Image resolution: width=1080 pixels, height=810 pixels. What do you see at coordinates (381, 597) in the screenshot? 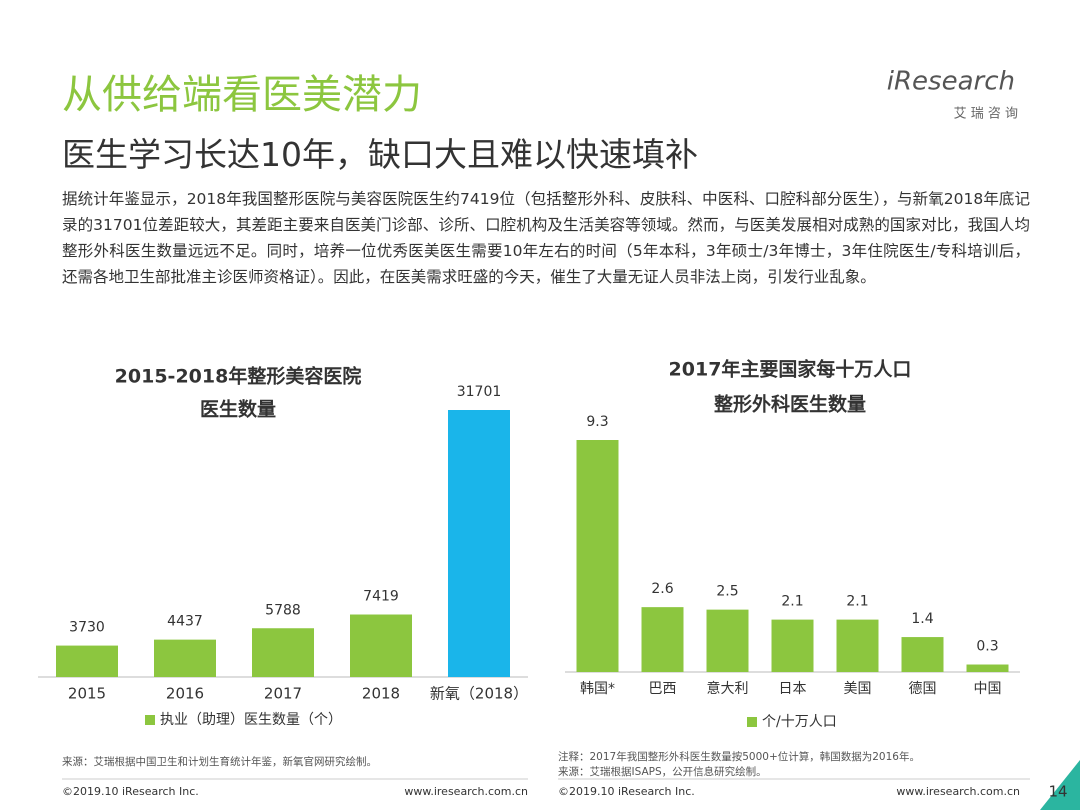
I see `value-label: 7419` at bounding box center [381, 597].